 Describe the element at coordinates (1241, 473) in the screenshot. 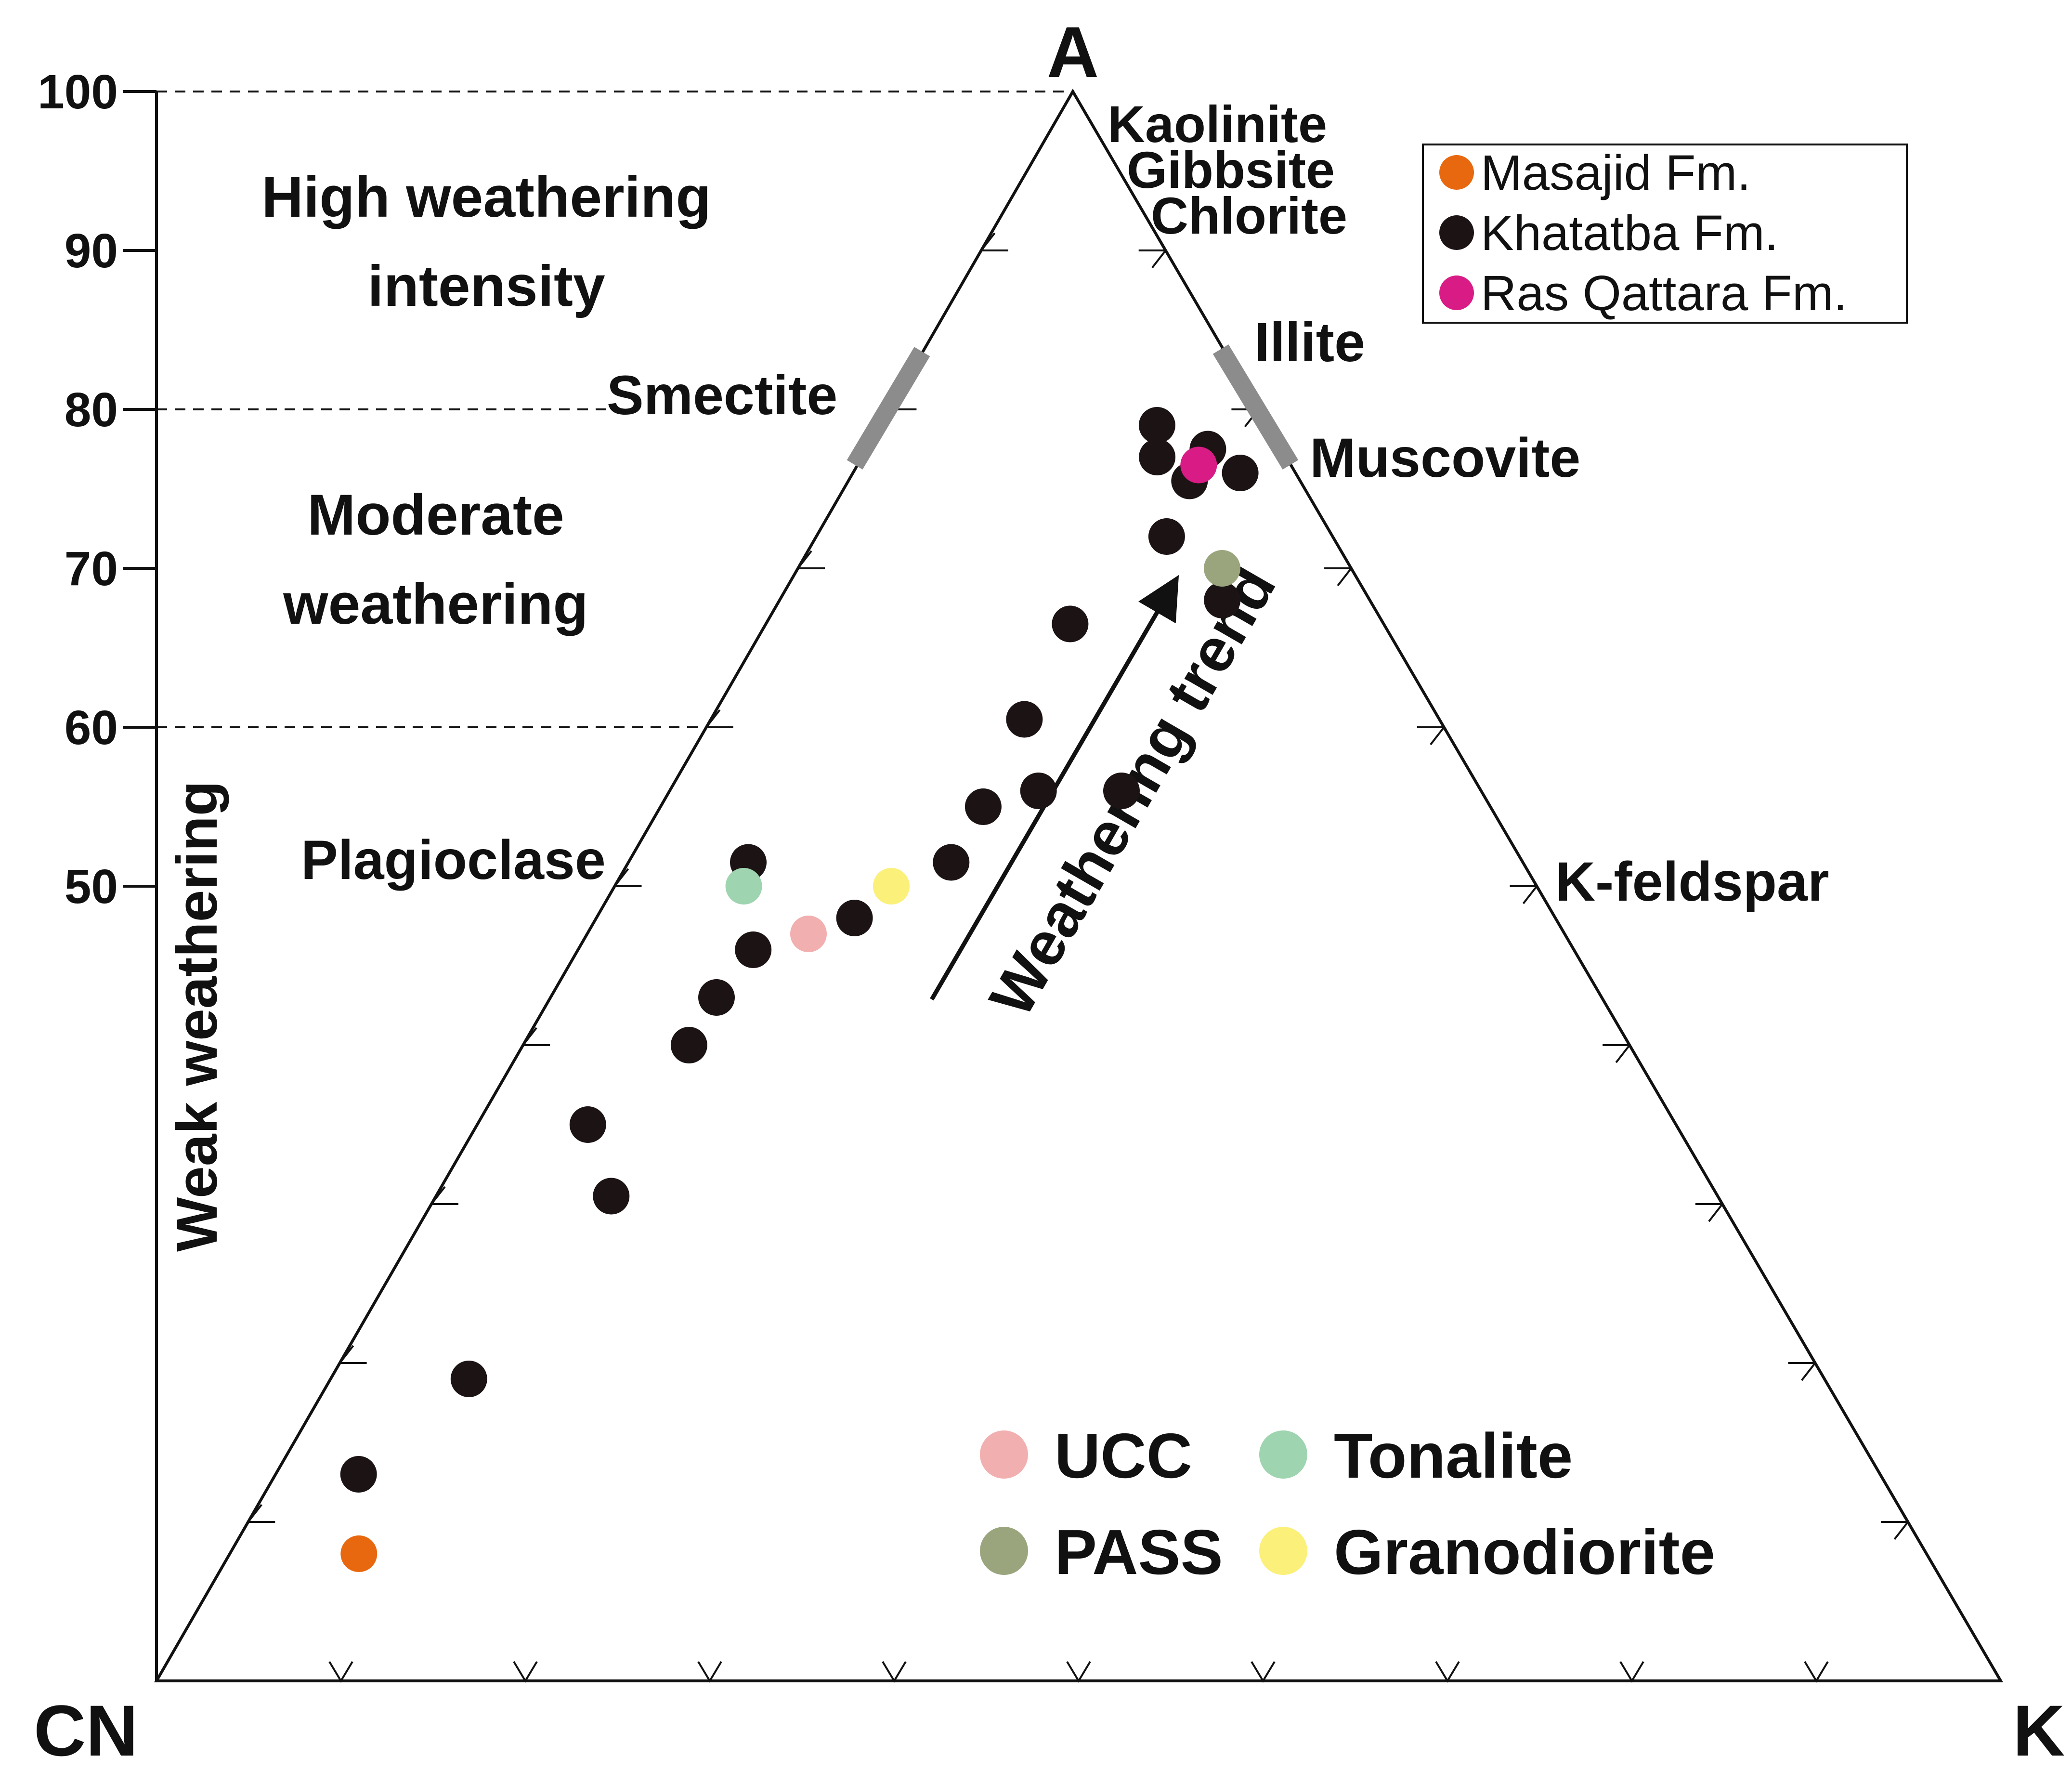

I see `point-khatatba-fm--4` at that location.